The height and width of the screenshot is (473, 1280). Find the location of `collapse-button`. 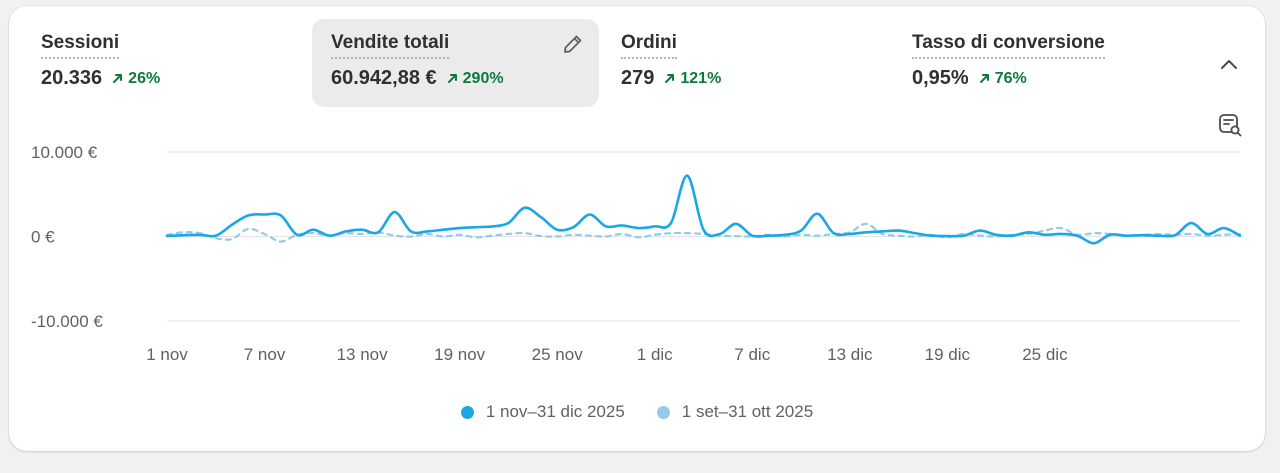

collapse-button is located at coordinates (1229, 64).